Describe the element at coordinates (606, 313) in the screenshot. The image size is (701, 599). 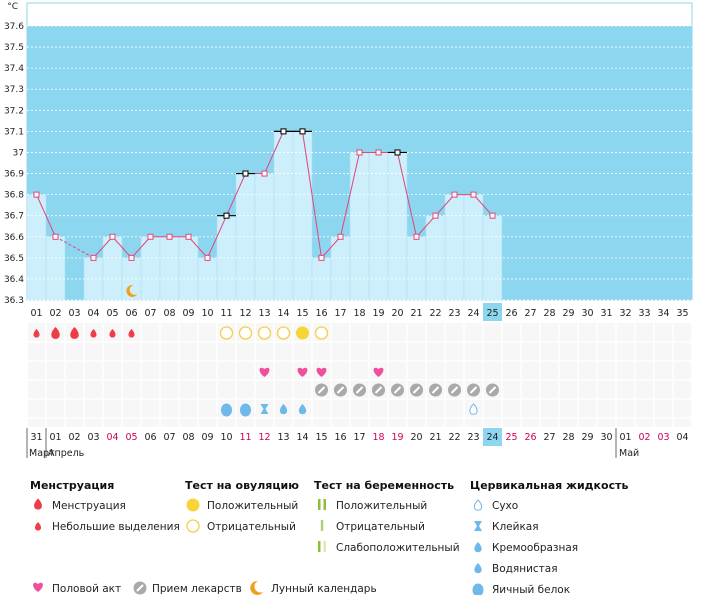
I see `cycle-day-label: 31` at that location.